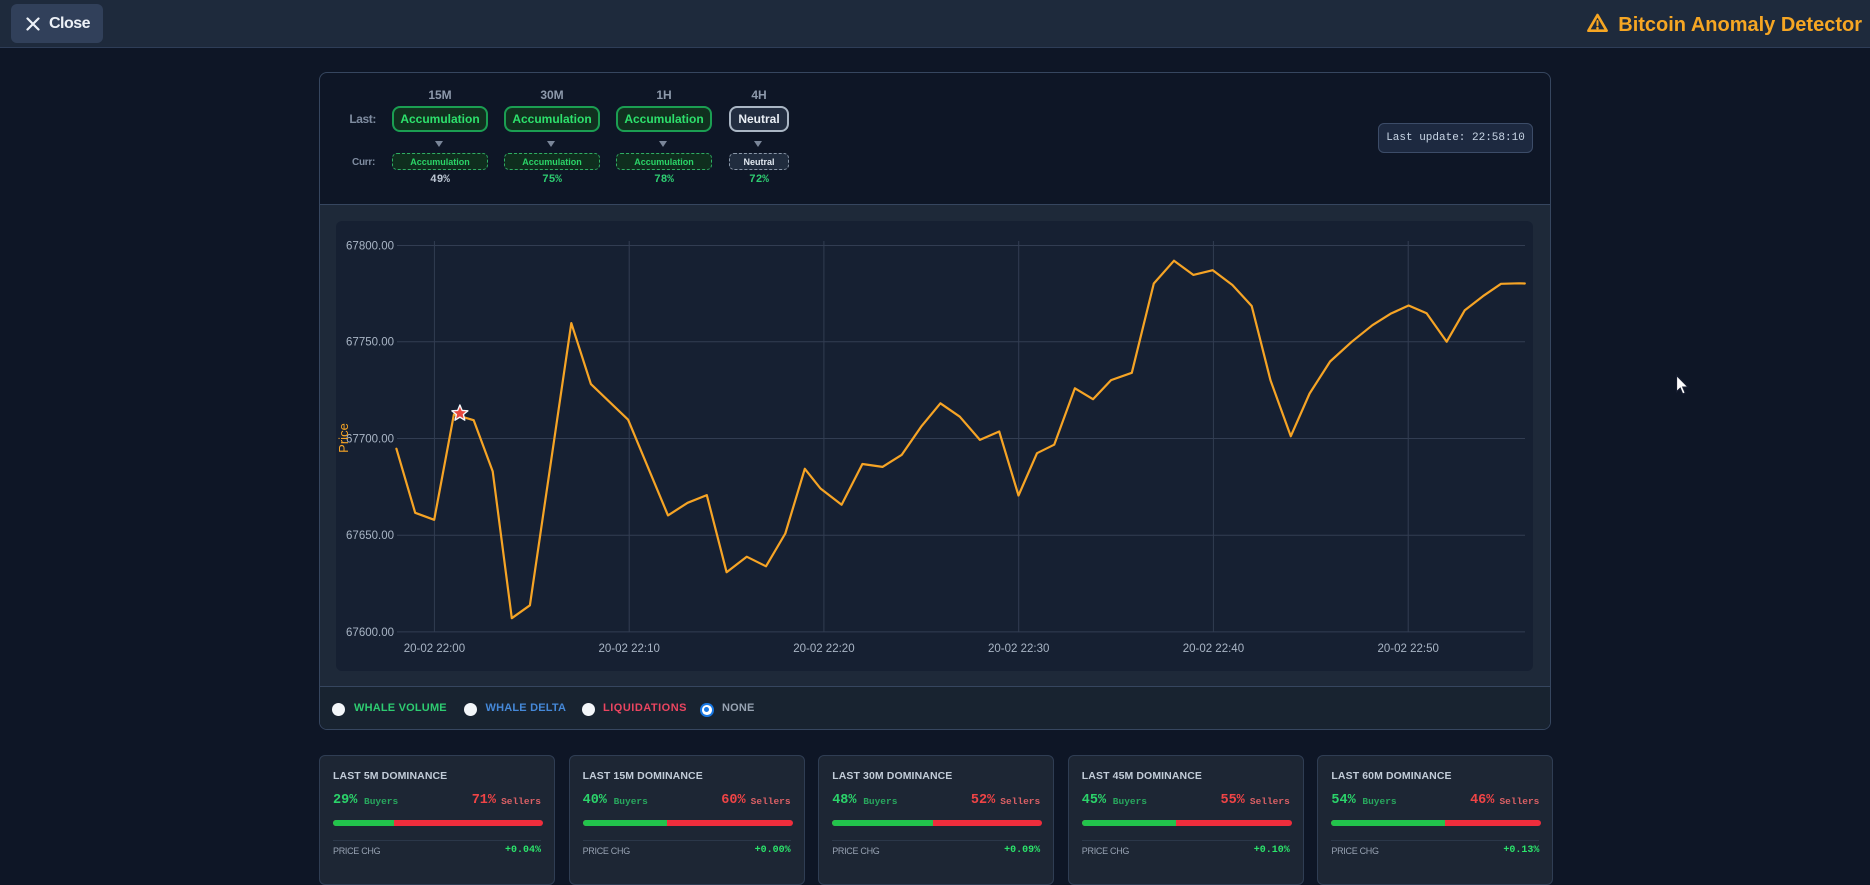 The height and width of the screenshot is (885, 1870). What do you see at coordinates (370, 633) in the screenshot?
I see `svg-text: 67600.00` at bounding box center [370, 633].